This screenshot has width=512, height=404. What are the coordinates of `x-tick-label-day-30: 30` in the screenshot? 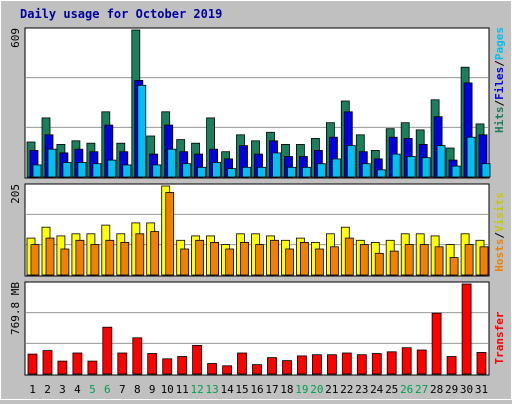 It's located at (466, 389).